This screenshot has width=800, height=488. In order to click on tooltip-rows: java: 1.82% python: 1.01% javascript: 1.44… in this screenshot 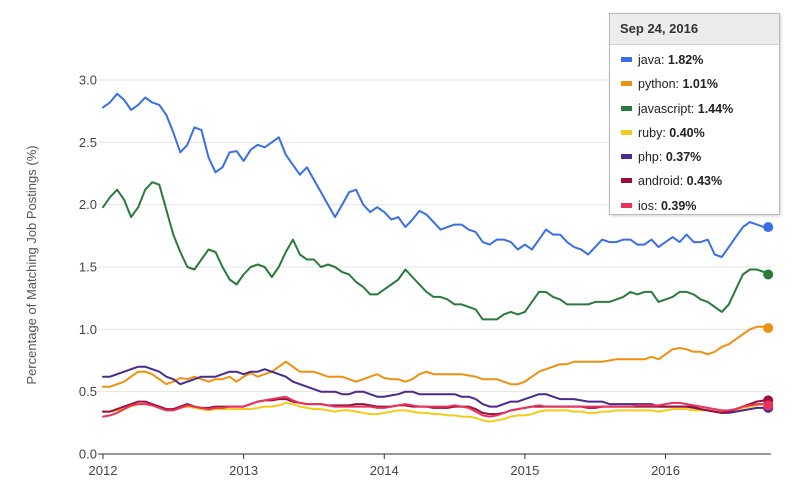, I will do `click(694, 131)`.